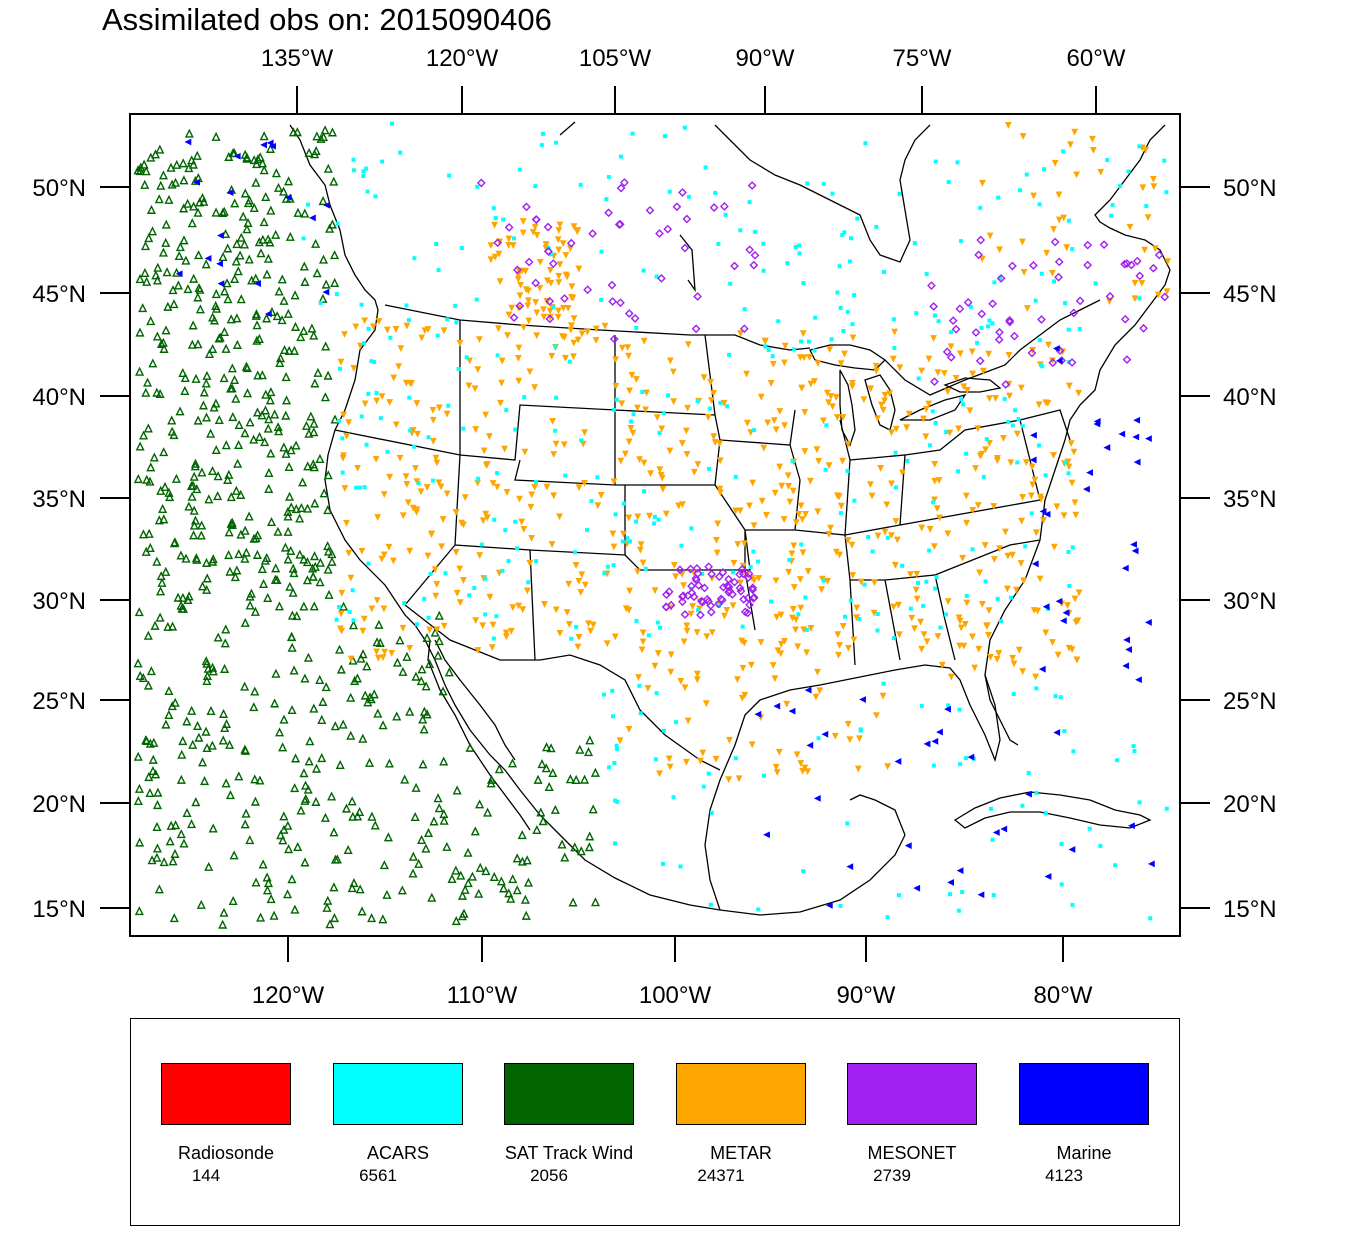 The image size is (1350, 1250). What do you see at coordinates (59, 701) in the screenshot?
I see `left-lat-label: 25°N` at bounding box center [59, 701].